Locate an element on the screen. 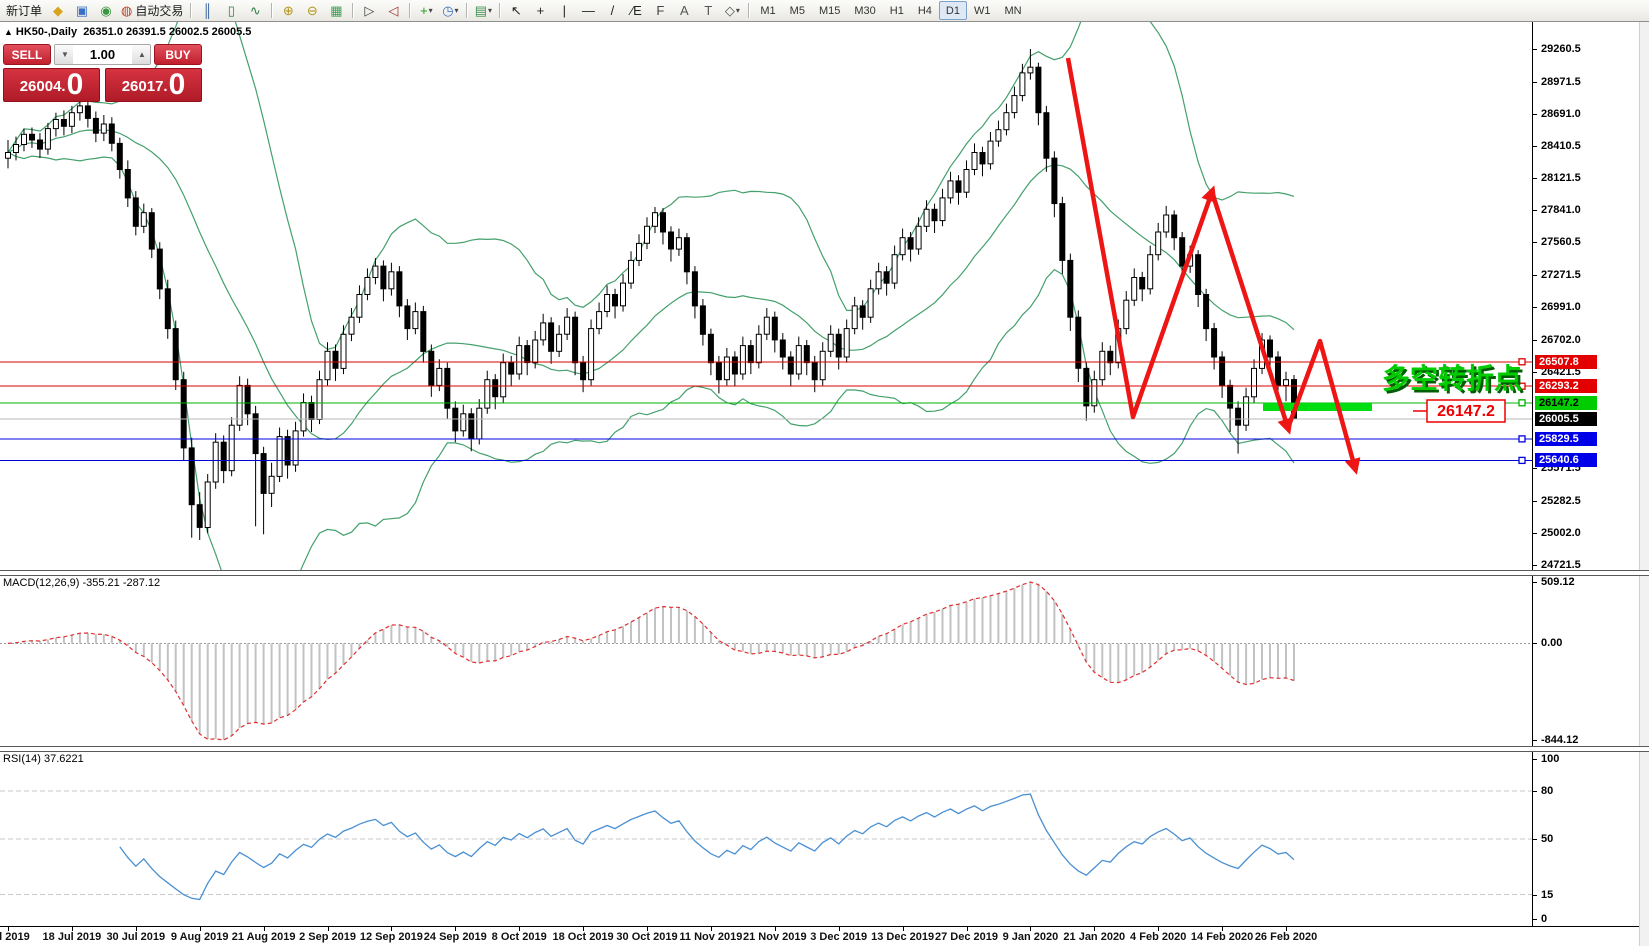 The width and height of the screenshot is (1649, 947). timeframe-mn: MN is located at coordinates (1013, 10).